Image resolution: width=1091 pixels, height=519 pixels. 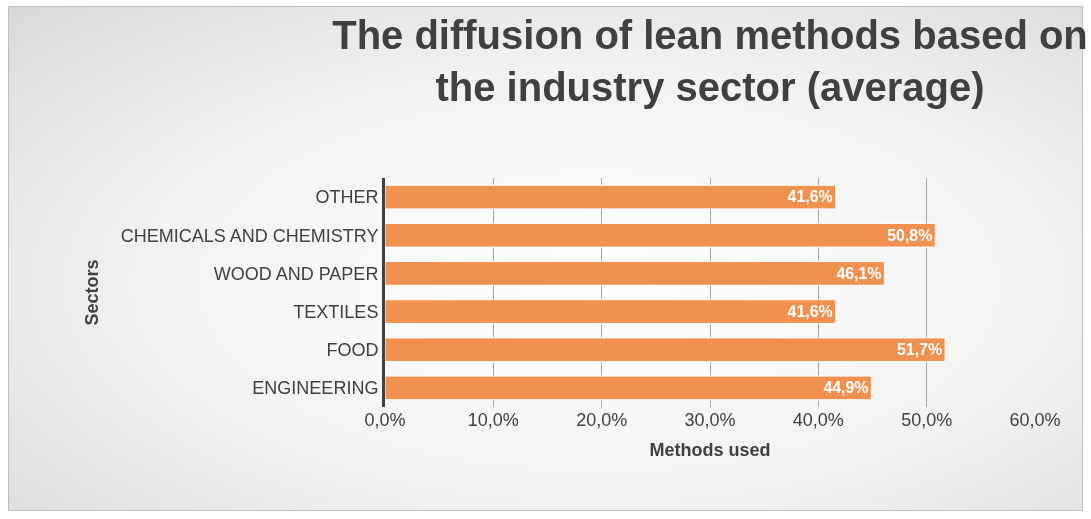 What do you see at coordinates (315, 388) in the screenshot?
I see `y-tick-label: ENGINEERING` at bounding box center [315, 388].